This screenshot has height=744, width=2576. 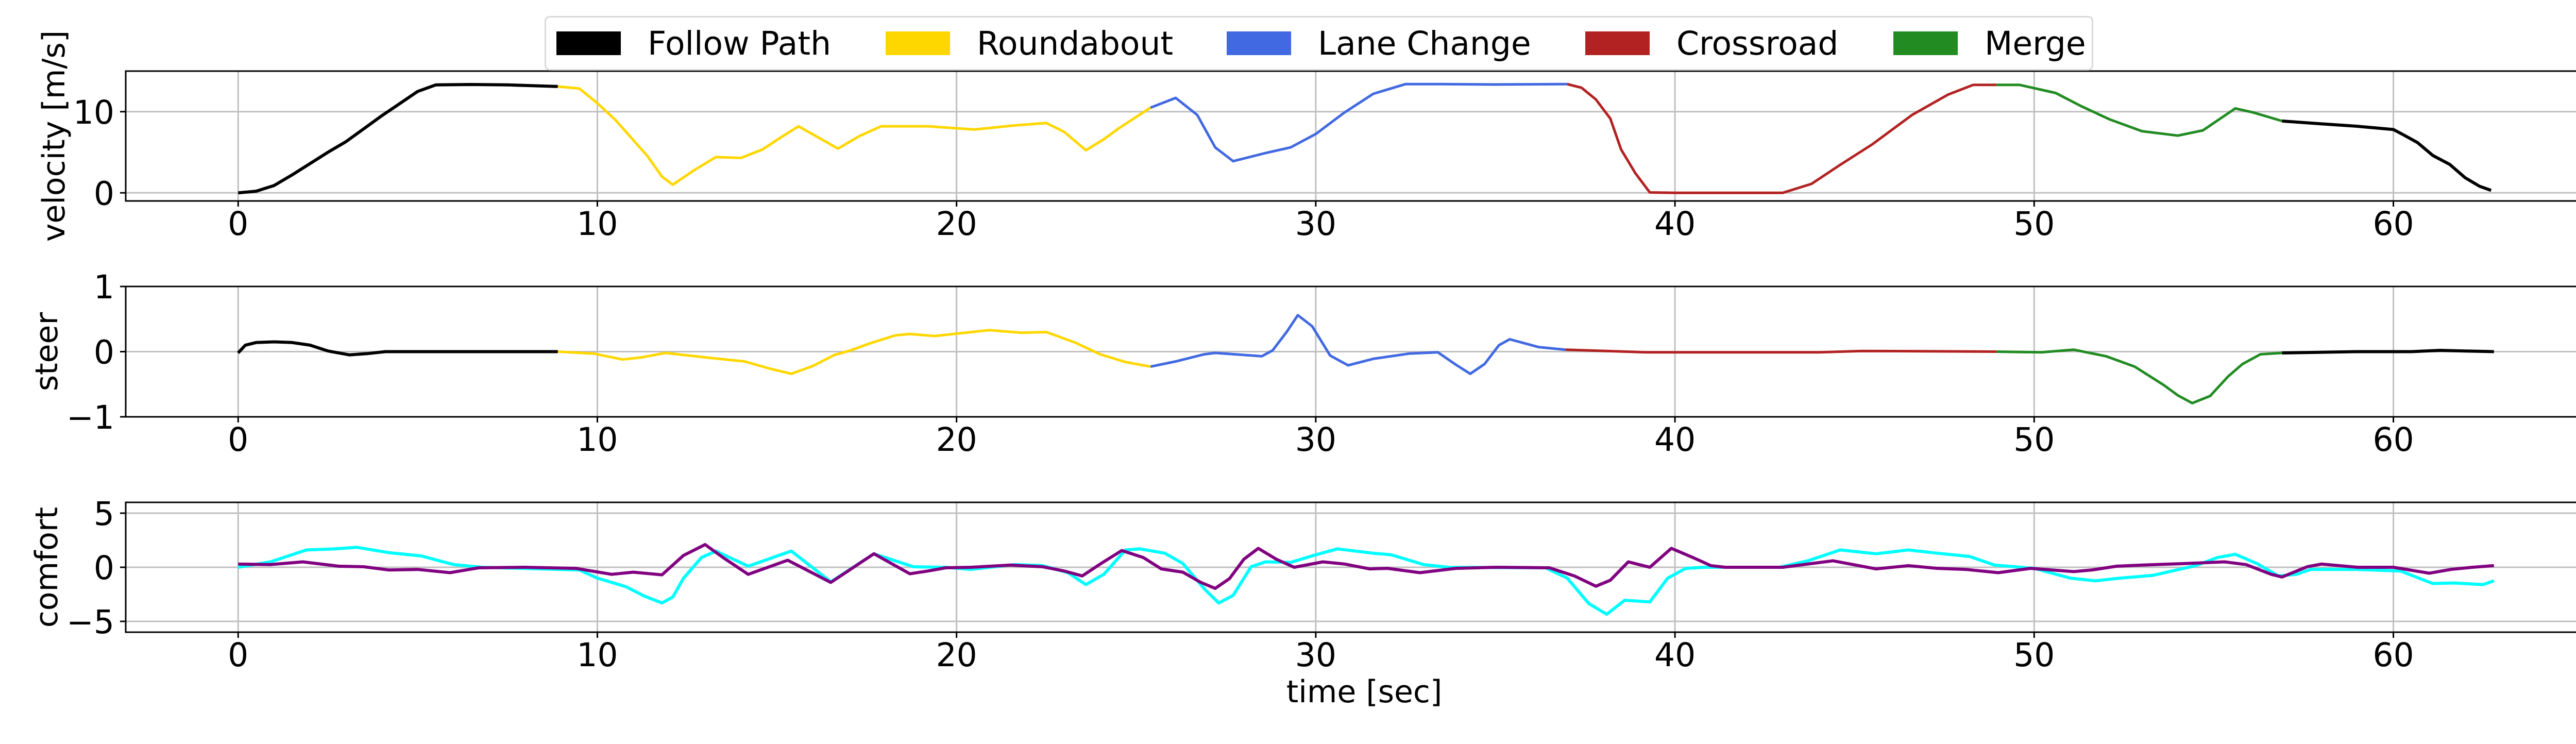 What do you see at coordinates (1075, 43) in the screenshot?
I see `legend-label: Roundabout` at bounding box center [1075, 43].